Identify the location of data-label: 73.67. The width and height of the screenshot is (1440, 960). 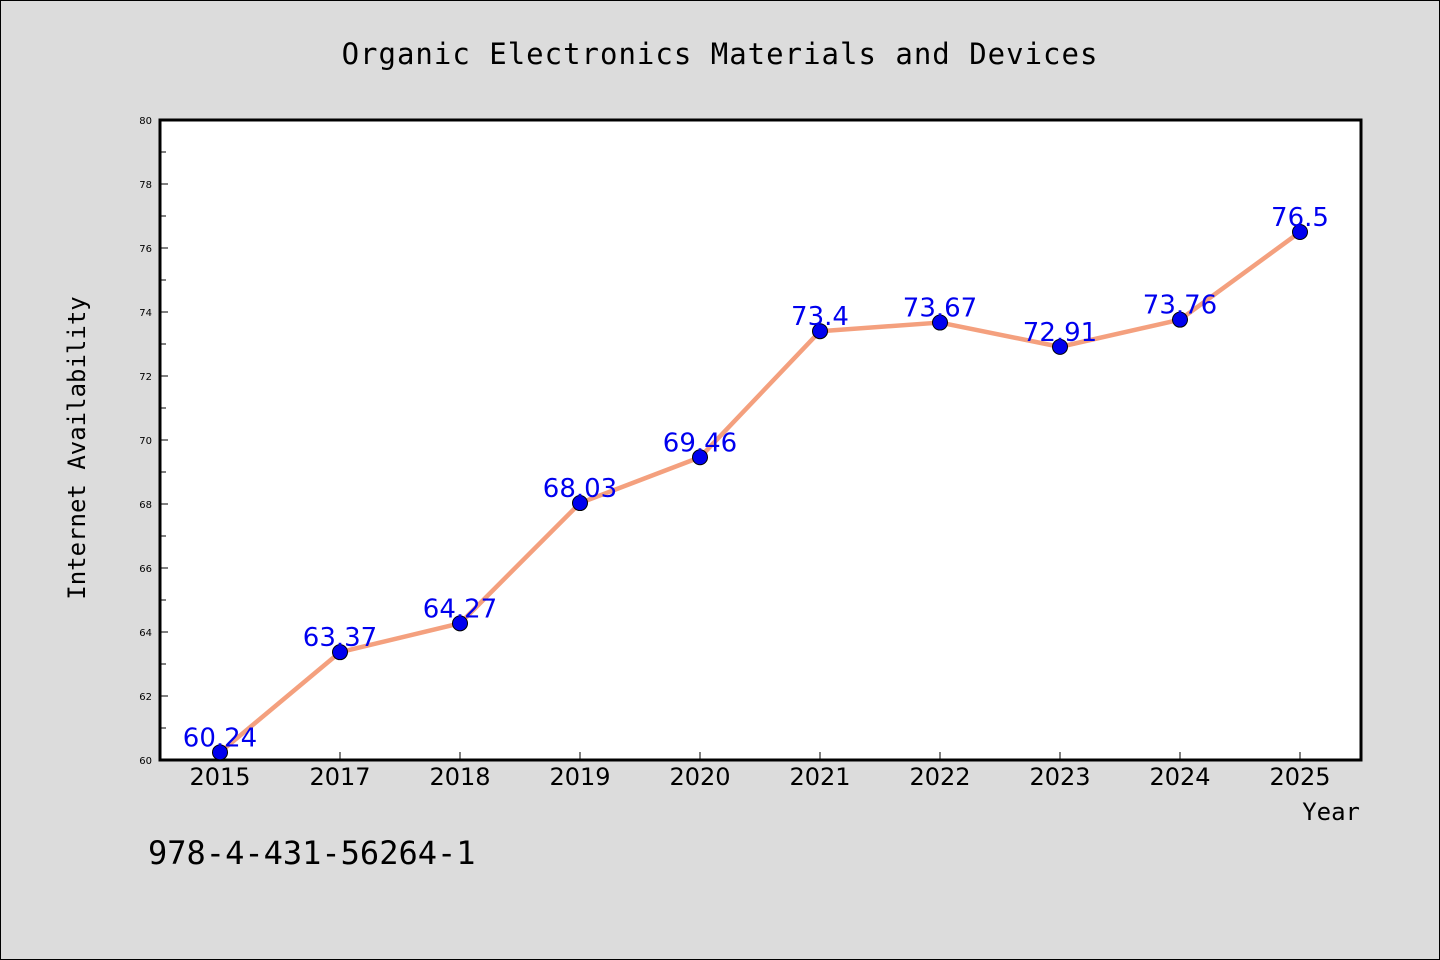
(940, 309).